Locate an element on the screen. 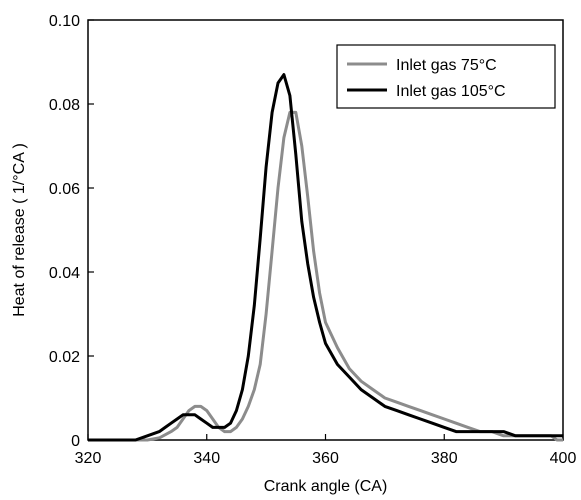  legend: Inlet gas 75°C Inlet gas 105°C is located at coordinates (446, 76).